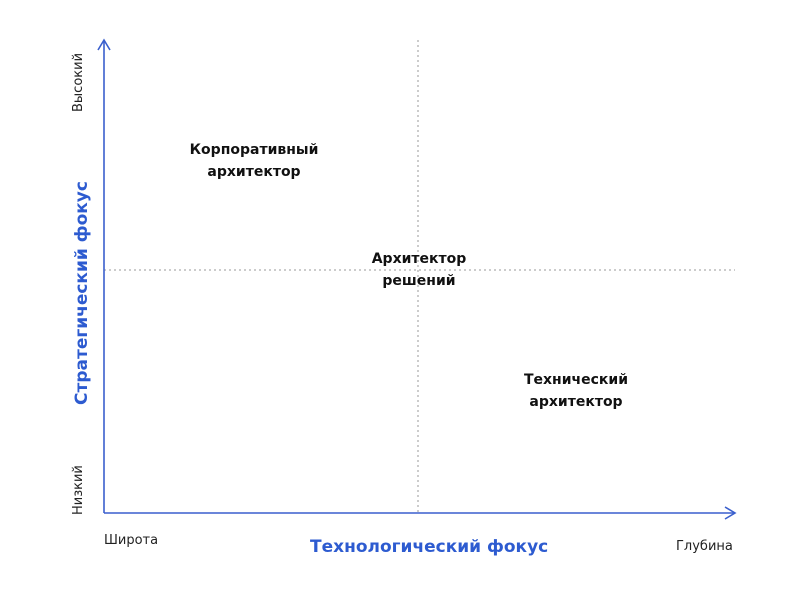 The height and width of the screenshot is (600, 800). What do you see at coordinates (254, 161) in the screenshot?
I see `role-enterprise-architect: Корпоративный архитектор` at bounding box center [254, 161].